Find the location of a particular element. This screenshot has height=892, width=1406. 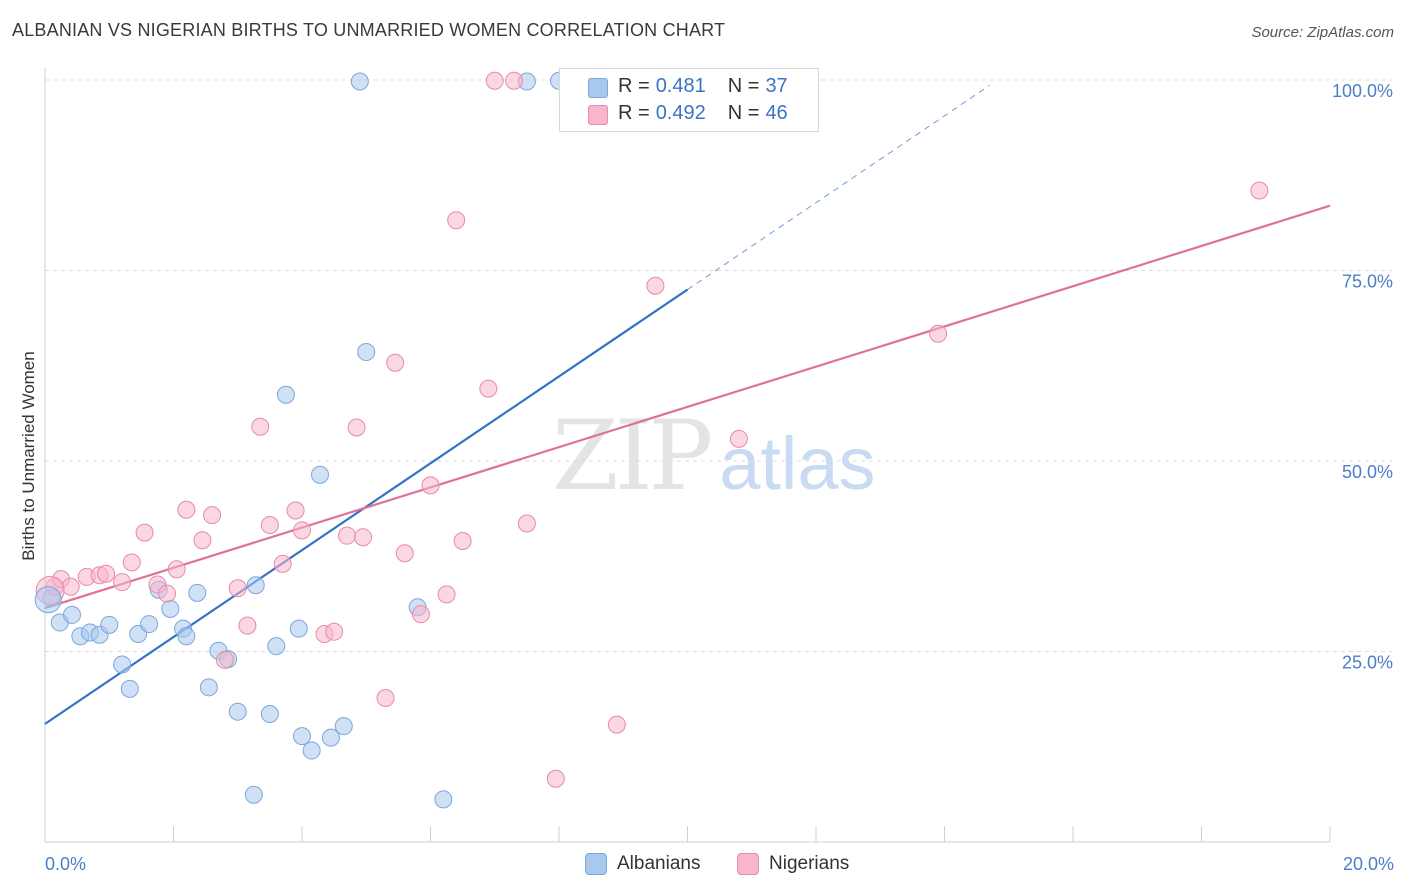

y-tick-label: 25.0% is located at coordinates (1367, 663).